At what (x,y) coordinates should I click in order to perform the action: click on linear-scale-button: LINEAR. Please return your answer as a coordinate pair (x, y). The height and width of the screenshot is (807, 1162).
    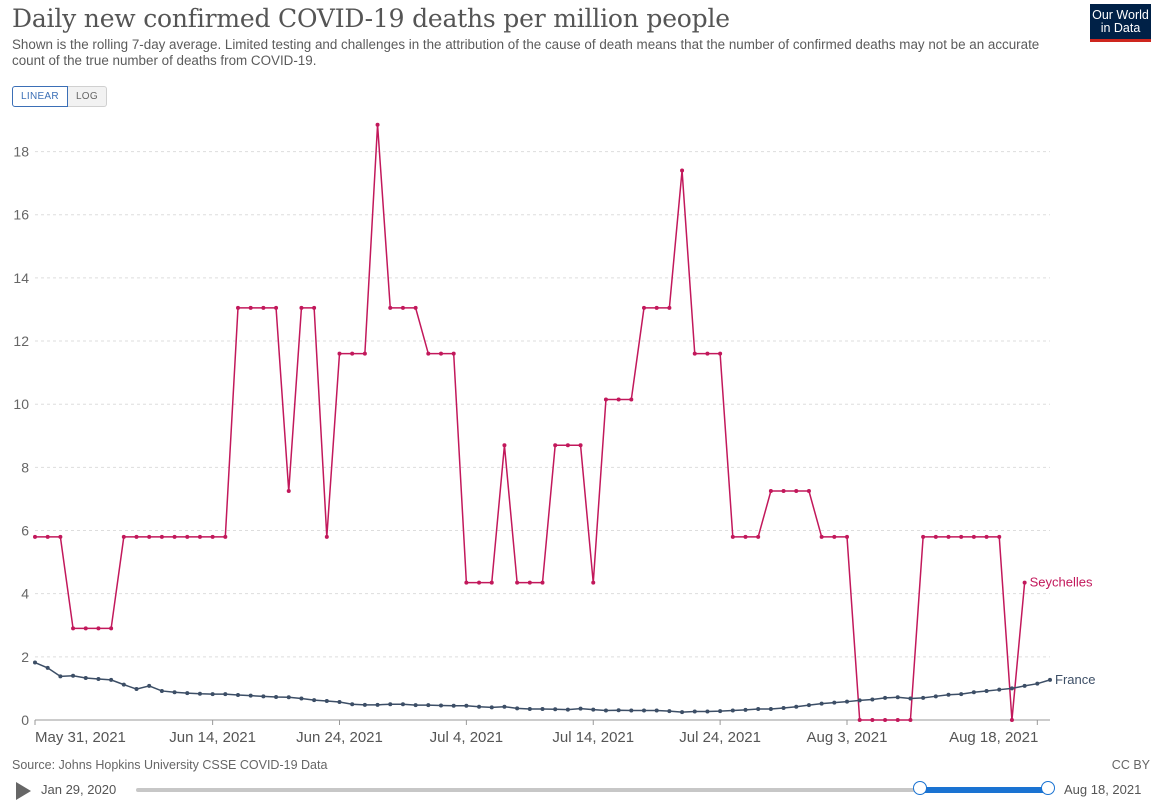
    Looking at the image, I should click on (40, 96).